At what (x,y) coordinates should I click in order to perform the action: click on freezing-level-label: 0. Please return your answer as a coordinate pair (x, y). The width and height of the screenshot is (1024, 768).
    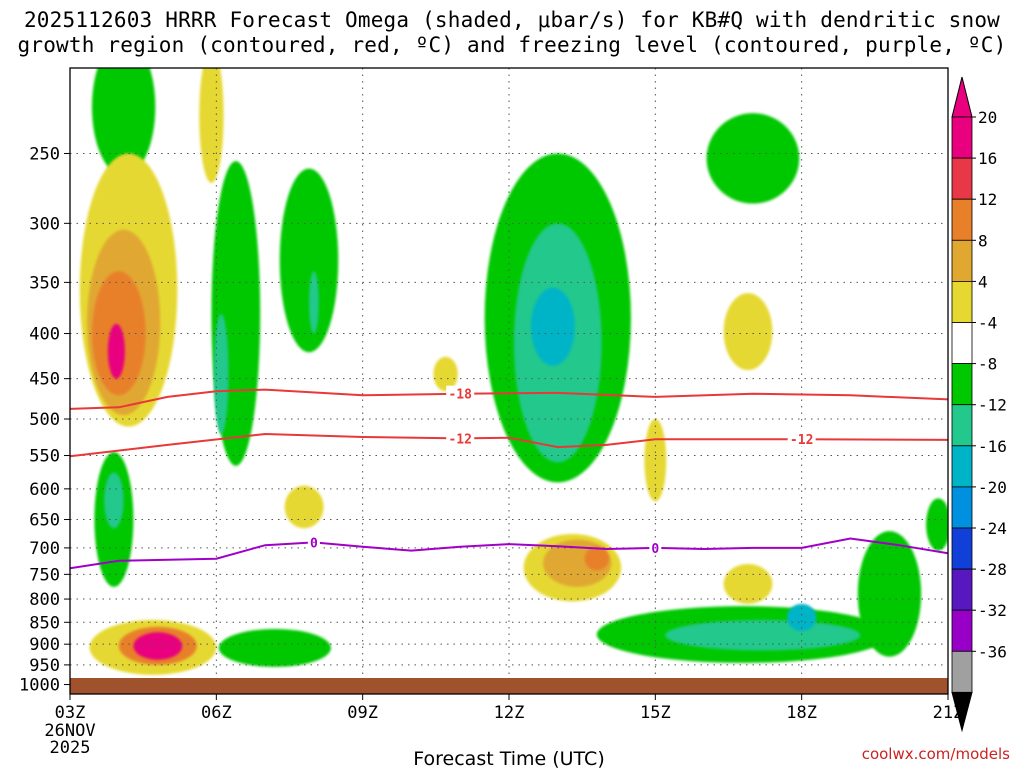
    Looking at the image, I should click on (314, 543).